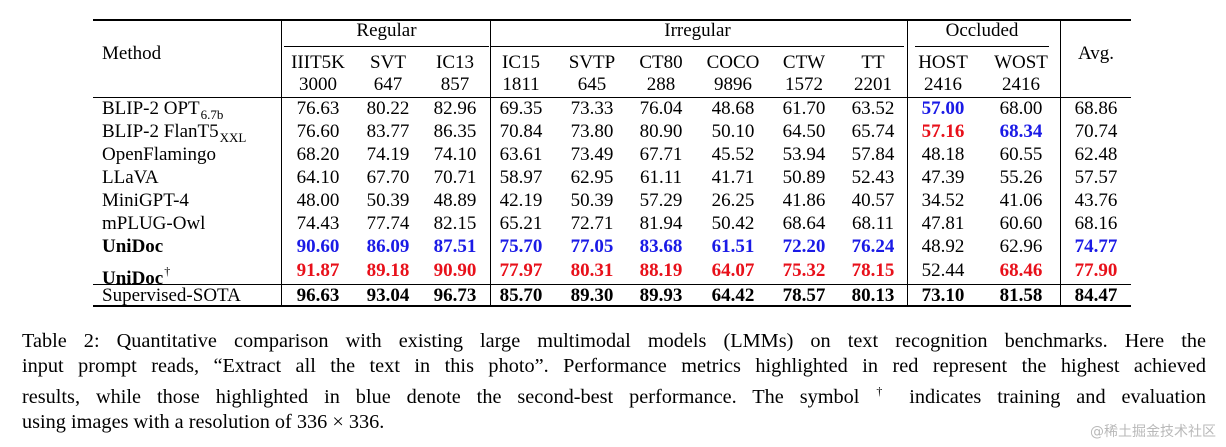 The width and height of the screenshot is (1226, 447). I want to click on column-count: 9896, so click(733, 84).